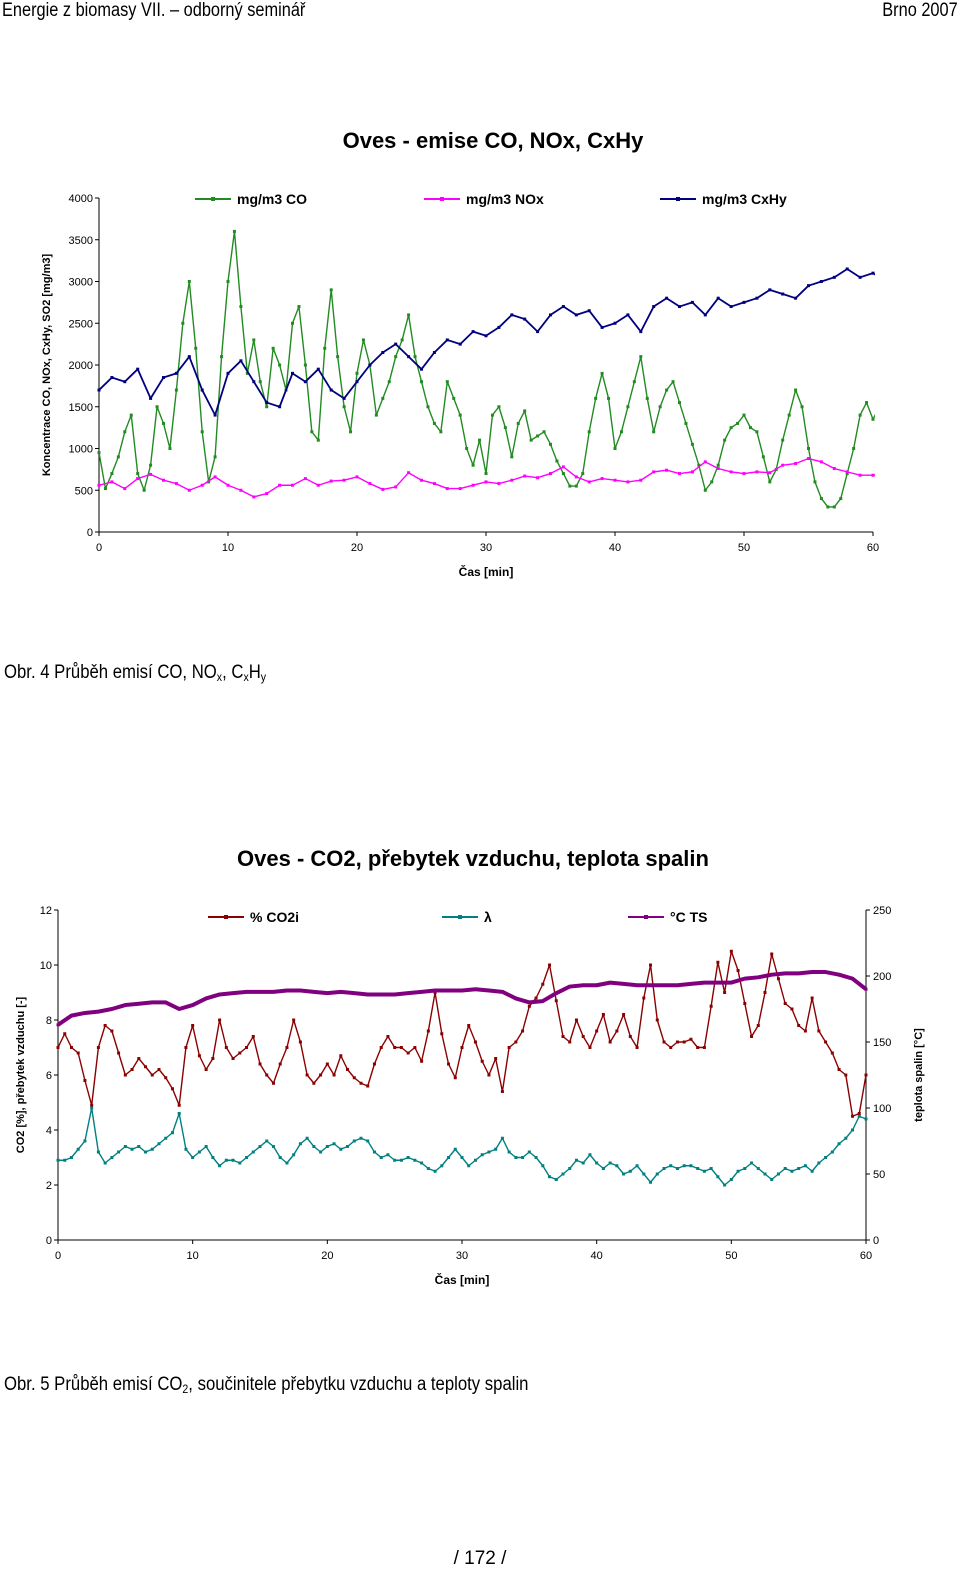  I want to click on c1-x-tick-label: 0, so click(99, 548).